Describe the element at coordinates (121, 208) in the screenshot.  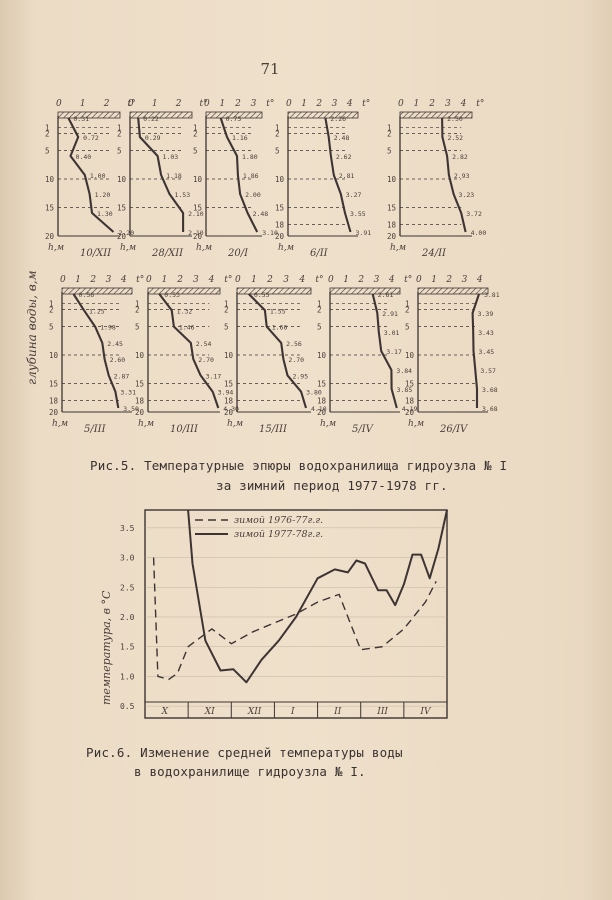
I see `profile-depth-tick: 15` at that location.